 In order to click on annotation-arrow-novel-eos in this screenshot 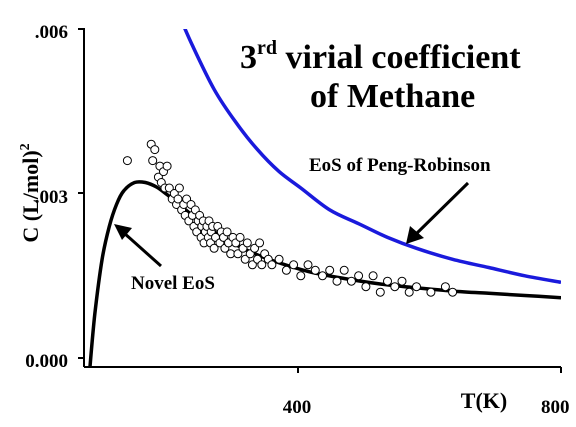, I will do `click(142, 249)`.